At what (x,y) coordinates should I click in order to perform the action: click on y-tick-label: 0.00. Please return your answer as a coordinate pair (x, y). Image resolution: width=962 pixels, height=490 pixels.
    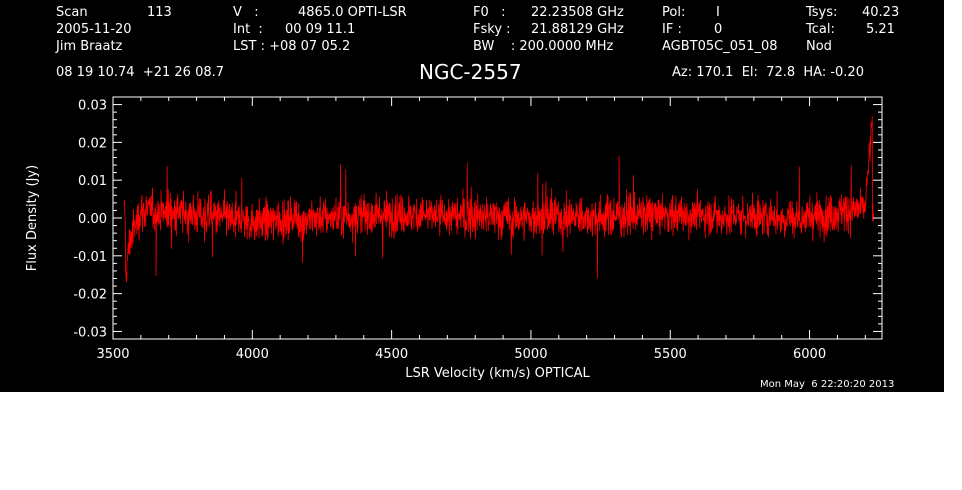
    Looking at the image, I should click on (92, 219).